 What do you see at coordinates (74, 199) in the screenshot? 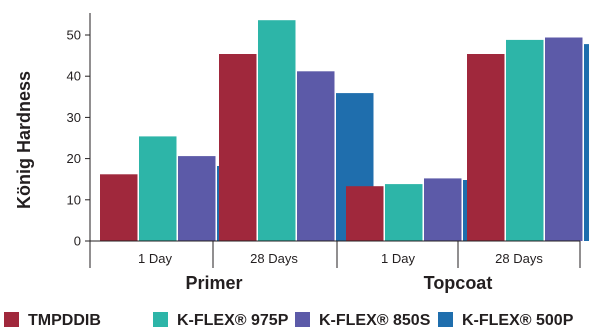
I see `y-tick-label: 10` at bounding box center [74, 199].